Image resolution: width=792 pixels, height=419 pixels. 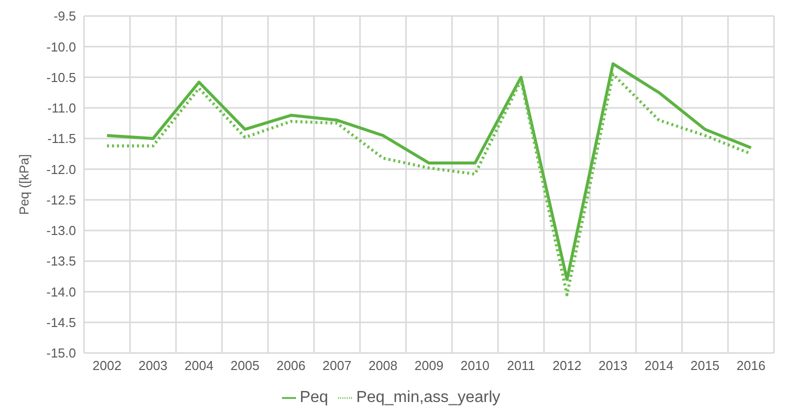 What do you see at coordinates (705, 366) in the screenshot?
I see `x-tick-label: 2015` at bounding box center [705, 366].